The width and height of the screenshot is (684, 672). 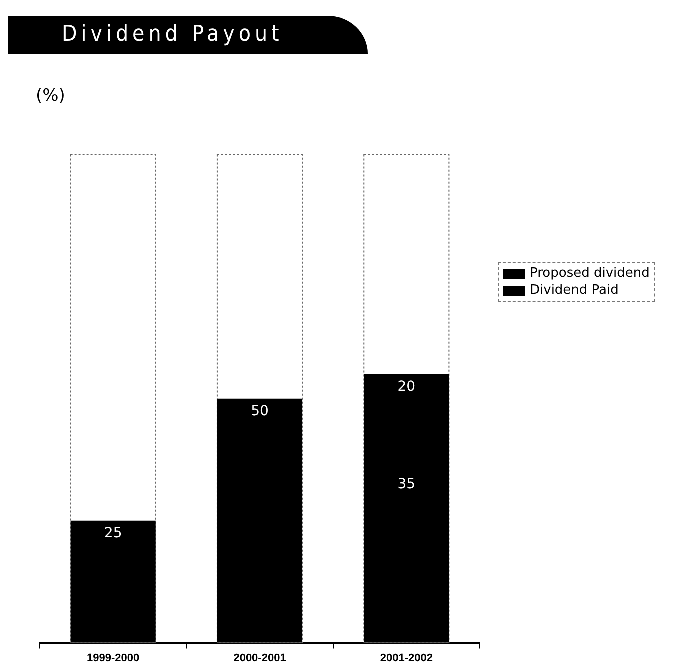 What do you see at coordinates (113, 533) in the screenshot?
I see `data-label: 25` at bounding box center [113, 533].